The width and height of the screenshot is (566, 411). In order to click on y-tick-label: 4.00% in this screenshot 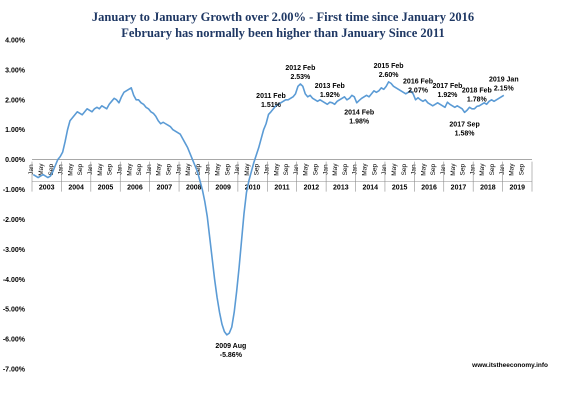, I will do `click(15, 41)`.